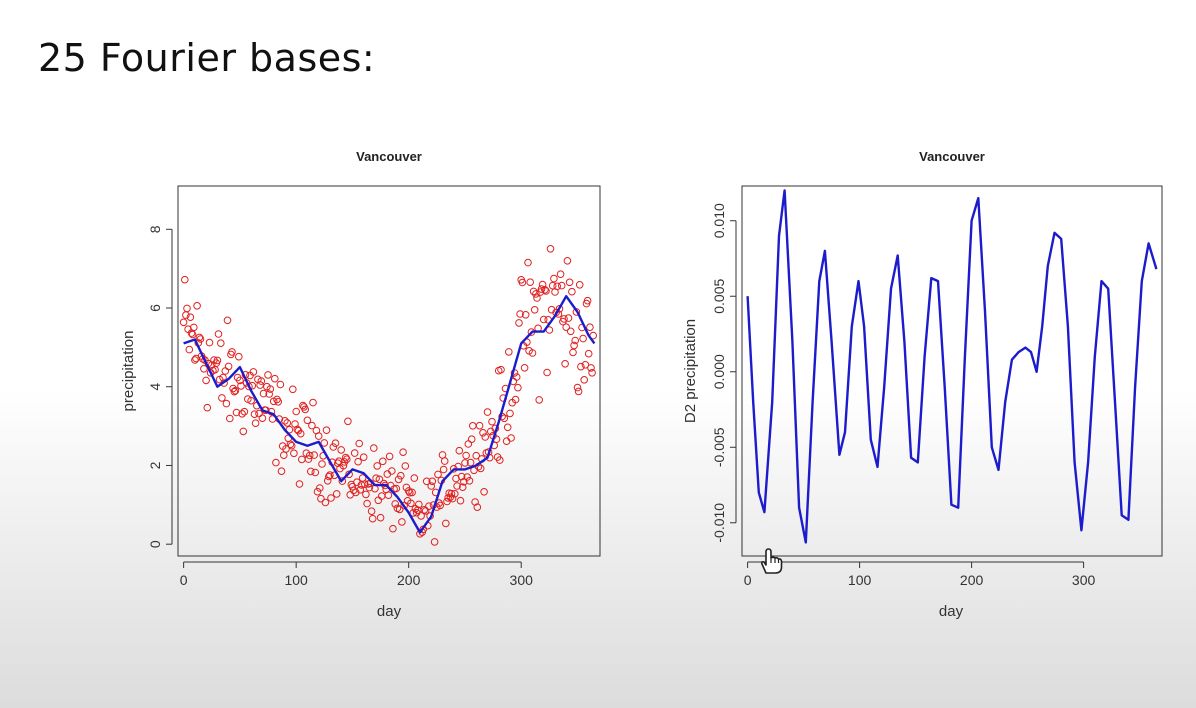  What do you see at coordinates (719, 523) in the screenshot?
I see `y-tick-label: -0.010` at bounding box center [719, 523].